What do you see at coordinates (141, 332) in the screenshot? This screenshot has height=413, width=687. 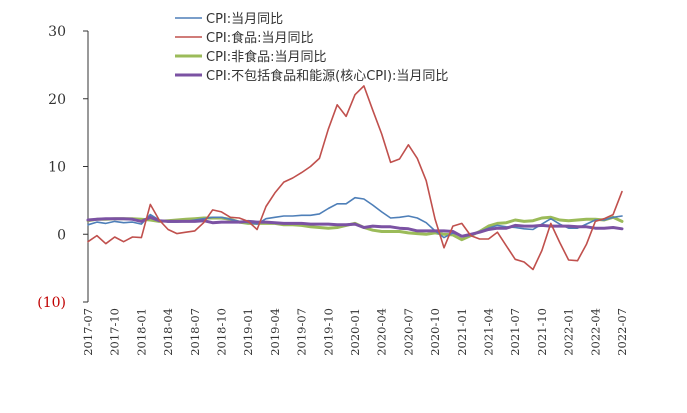 I see `x-tick-label: 2018-01` at bounding box center [141, 332].